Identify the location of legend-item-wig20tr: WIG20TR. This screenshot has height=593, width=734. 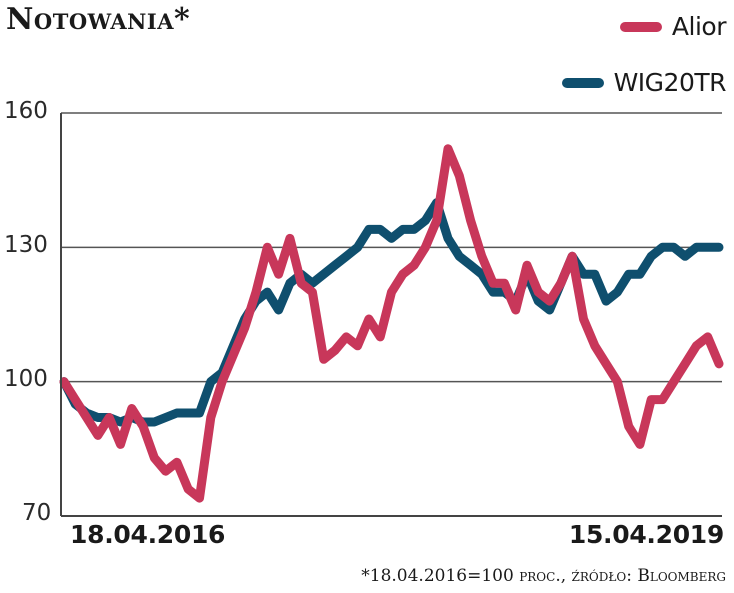
(644, 82).